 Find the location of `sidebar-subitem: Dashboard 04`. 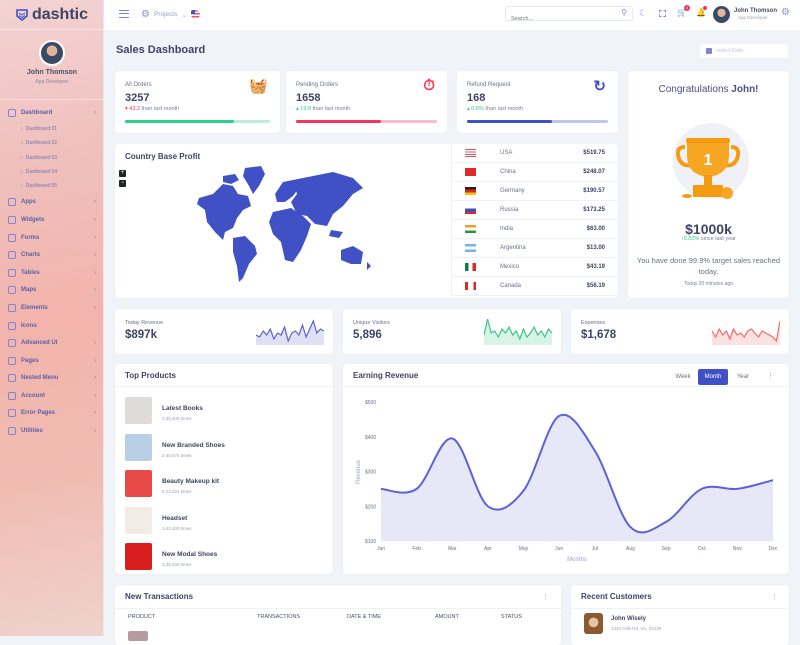

sidebar-subitem: Dashboard 04 is located at coordinates (52, 172).